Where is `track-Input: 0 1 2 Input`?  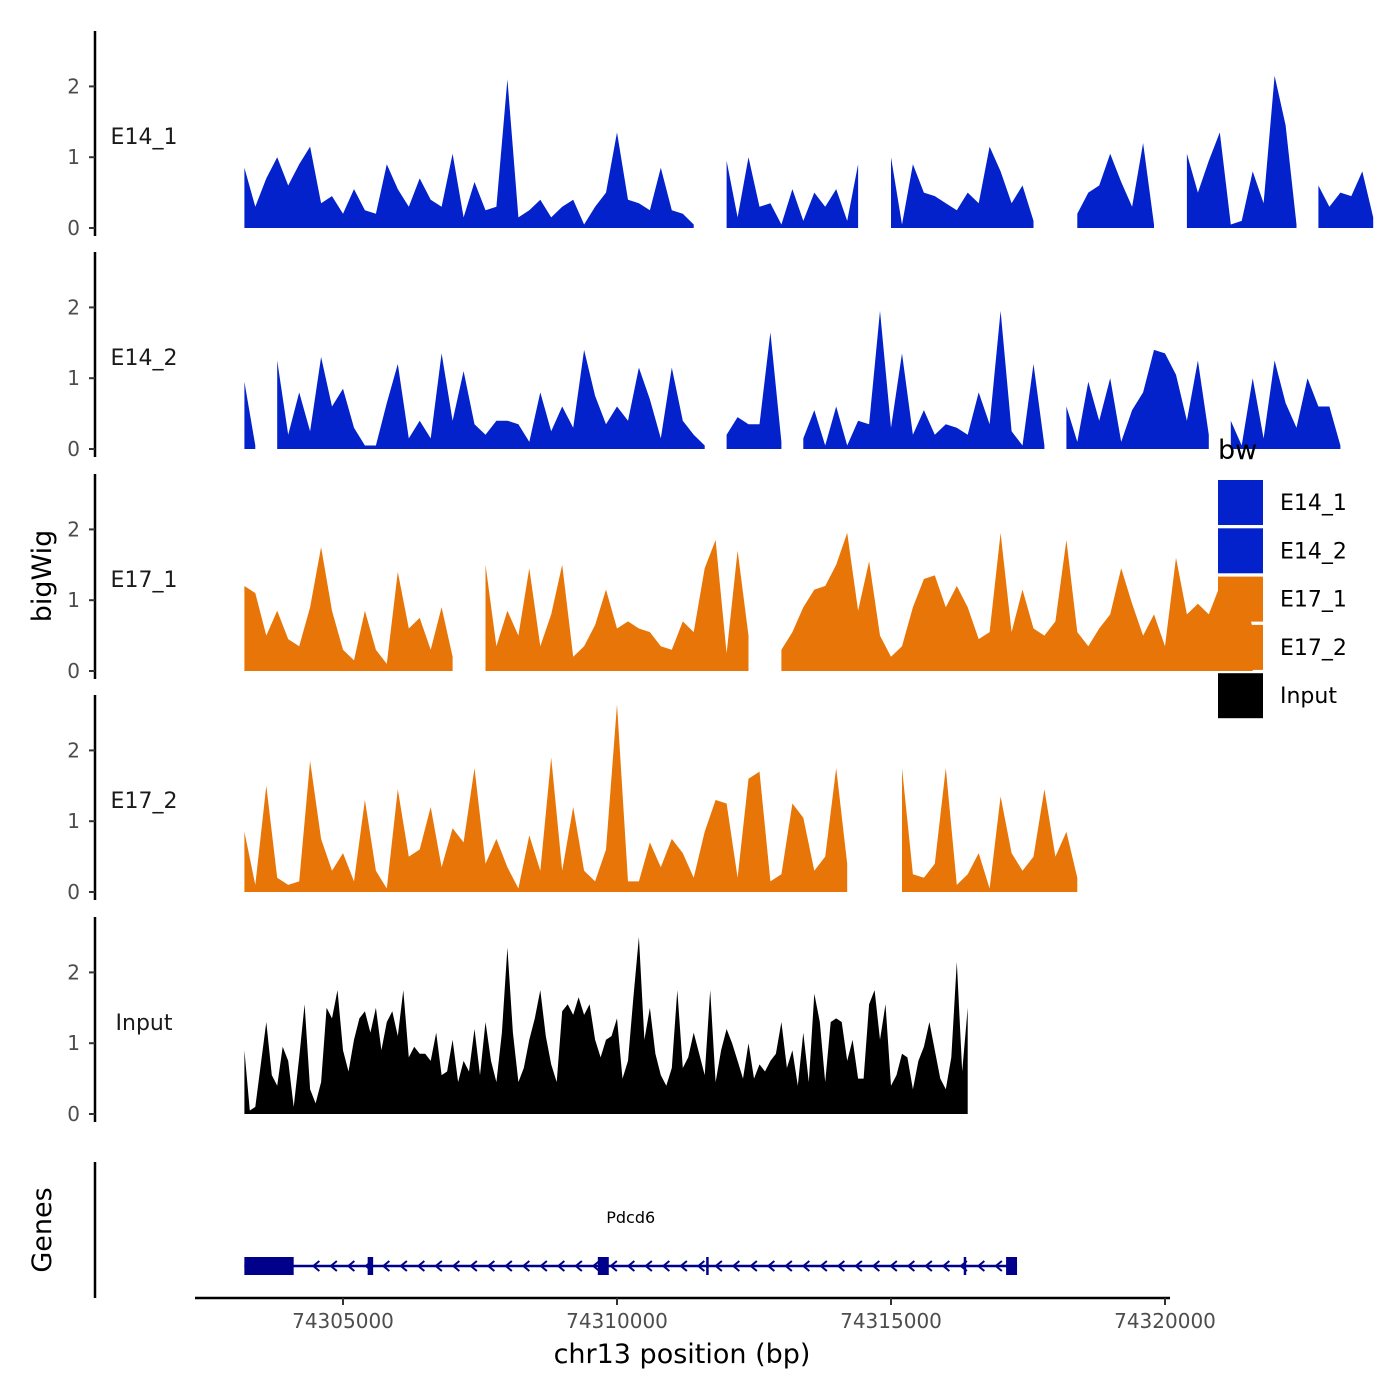 track-Input: 0 1 2 Input is located at coordinates (517, 1021).